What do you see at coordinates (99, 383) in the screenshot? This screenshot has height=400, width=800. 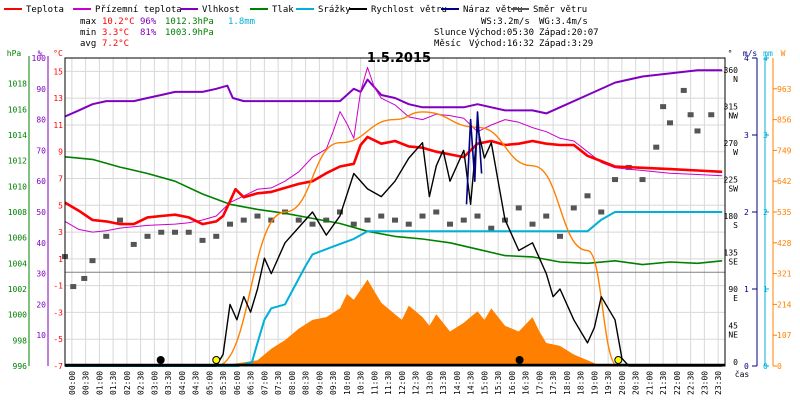 I see `x-tick-label: 01:00` at bounding box center [99, 383].